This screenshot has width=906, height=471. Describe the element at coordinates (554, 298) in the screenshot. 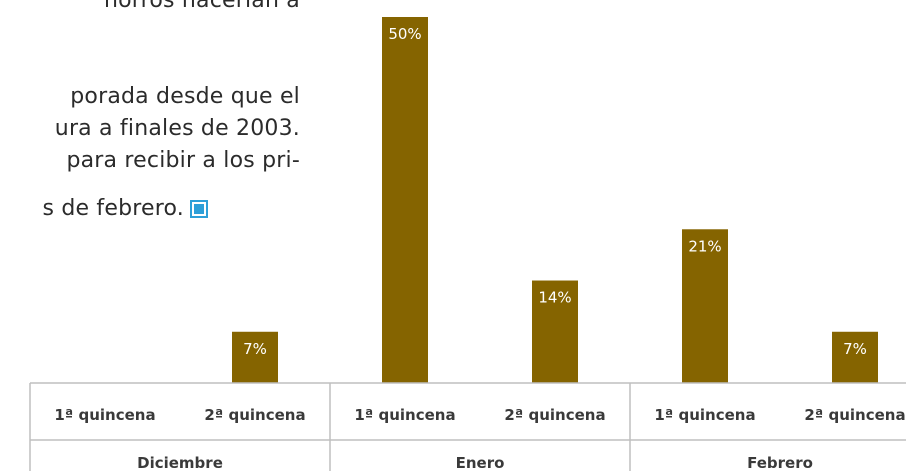

I see `data-label: 14%` at that location.